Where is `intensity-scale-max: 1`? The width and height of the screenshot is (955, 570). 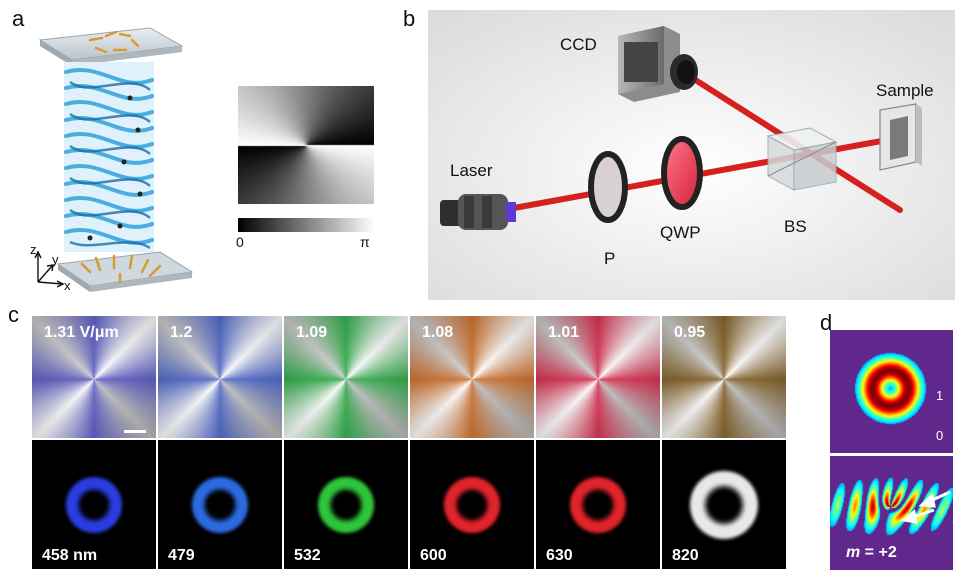
intensity-scale-max: 1 is located at coordinates (940, 395).